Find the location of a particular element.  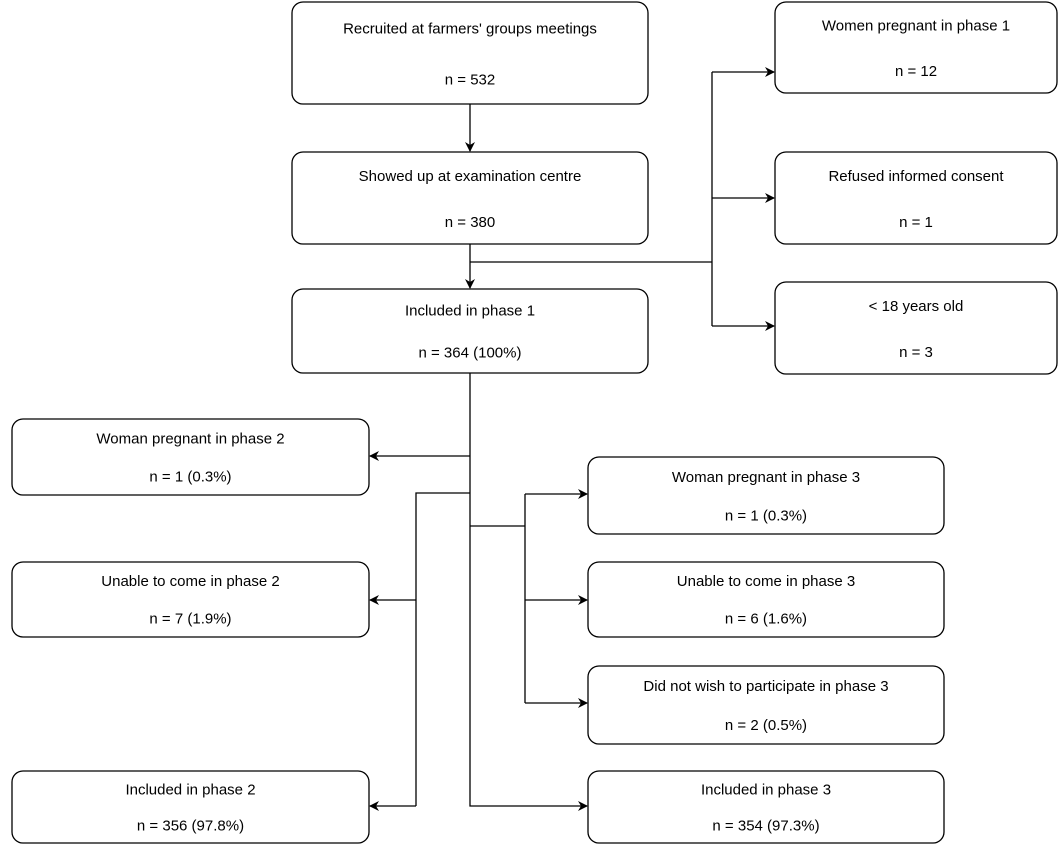

node-count: n = 12 is located at coordinates (916, 71).